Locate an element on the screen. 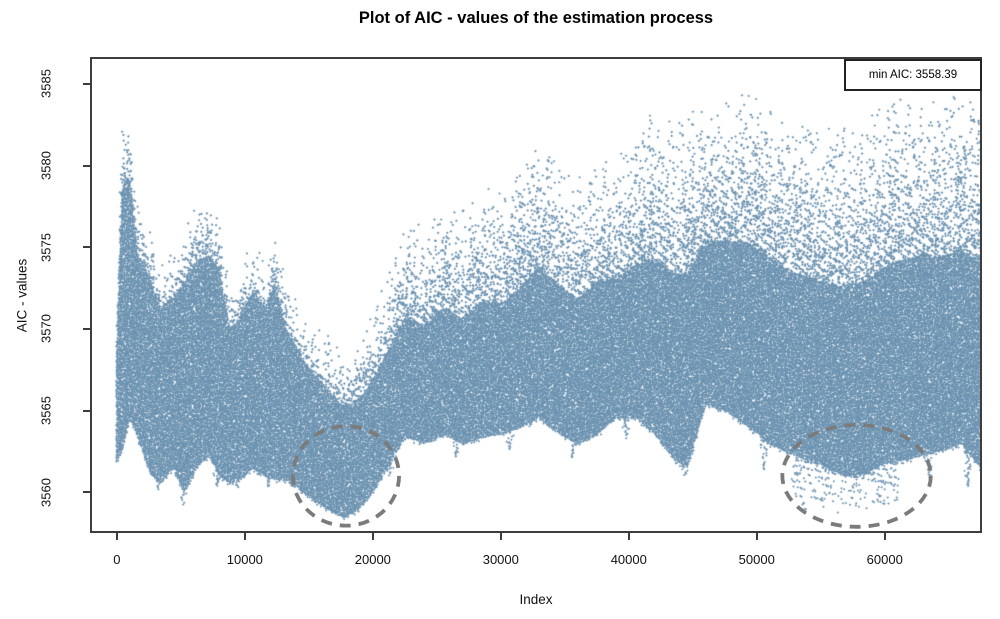 The image size is (1000, 619). x-axis-tick-label: 50000 is located at coordinates (756, 559).